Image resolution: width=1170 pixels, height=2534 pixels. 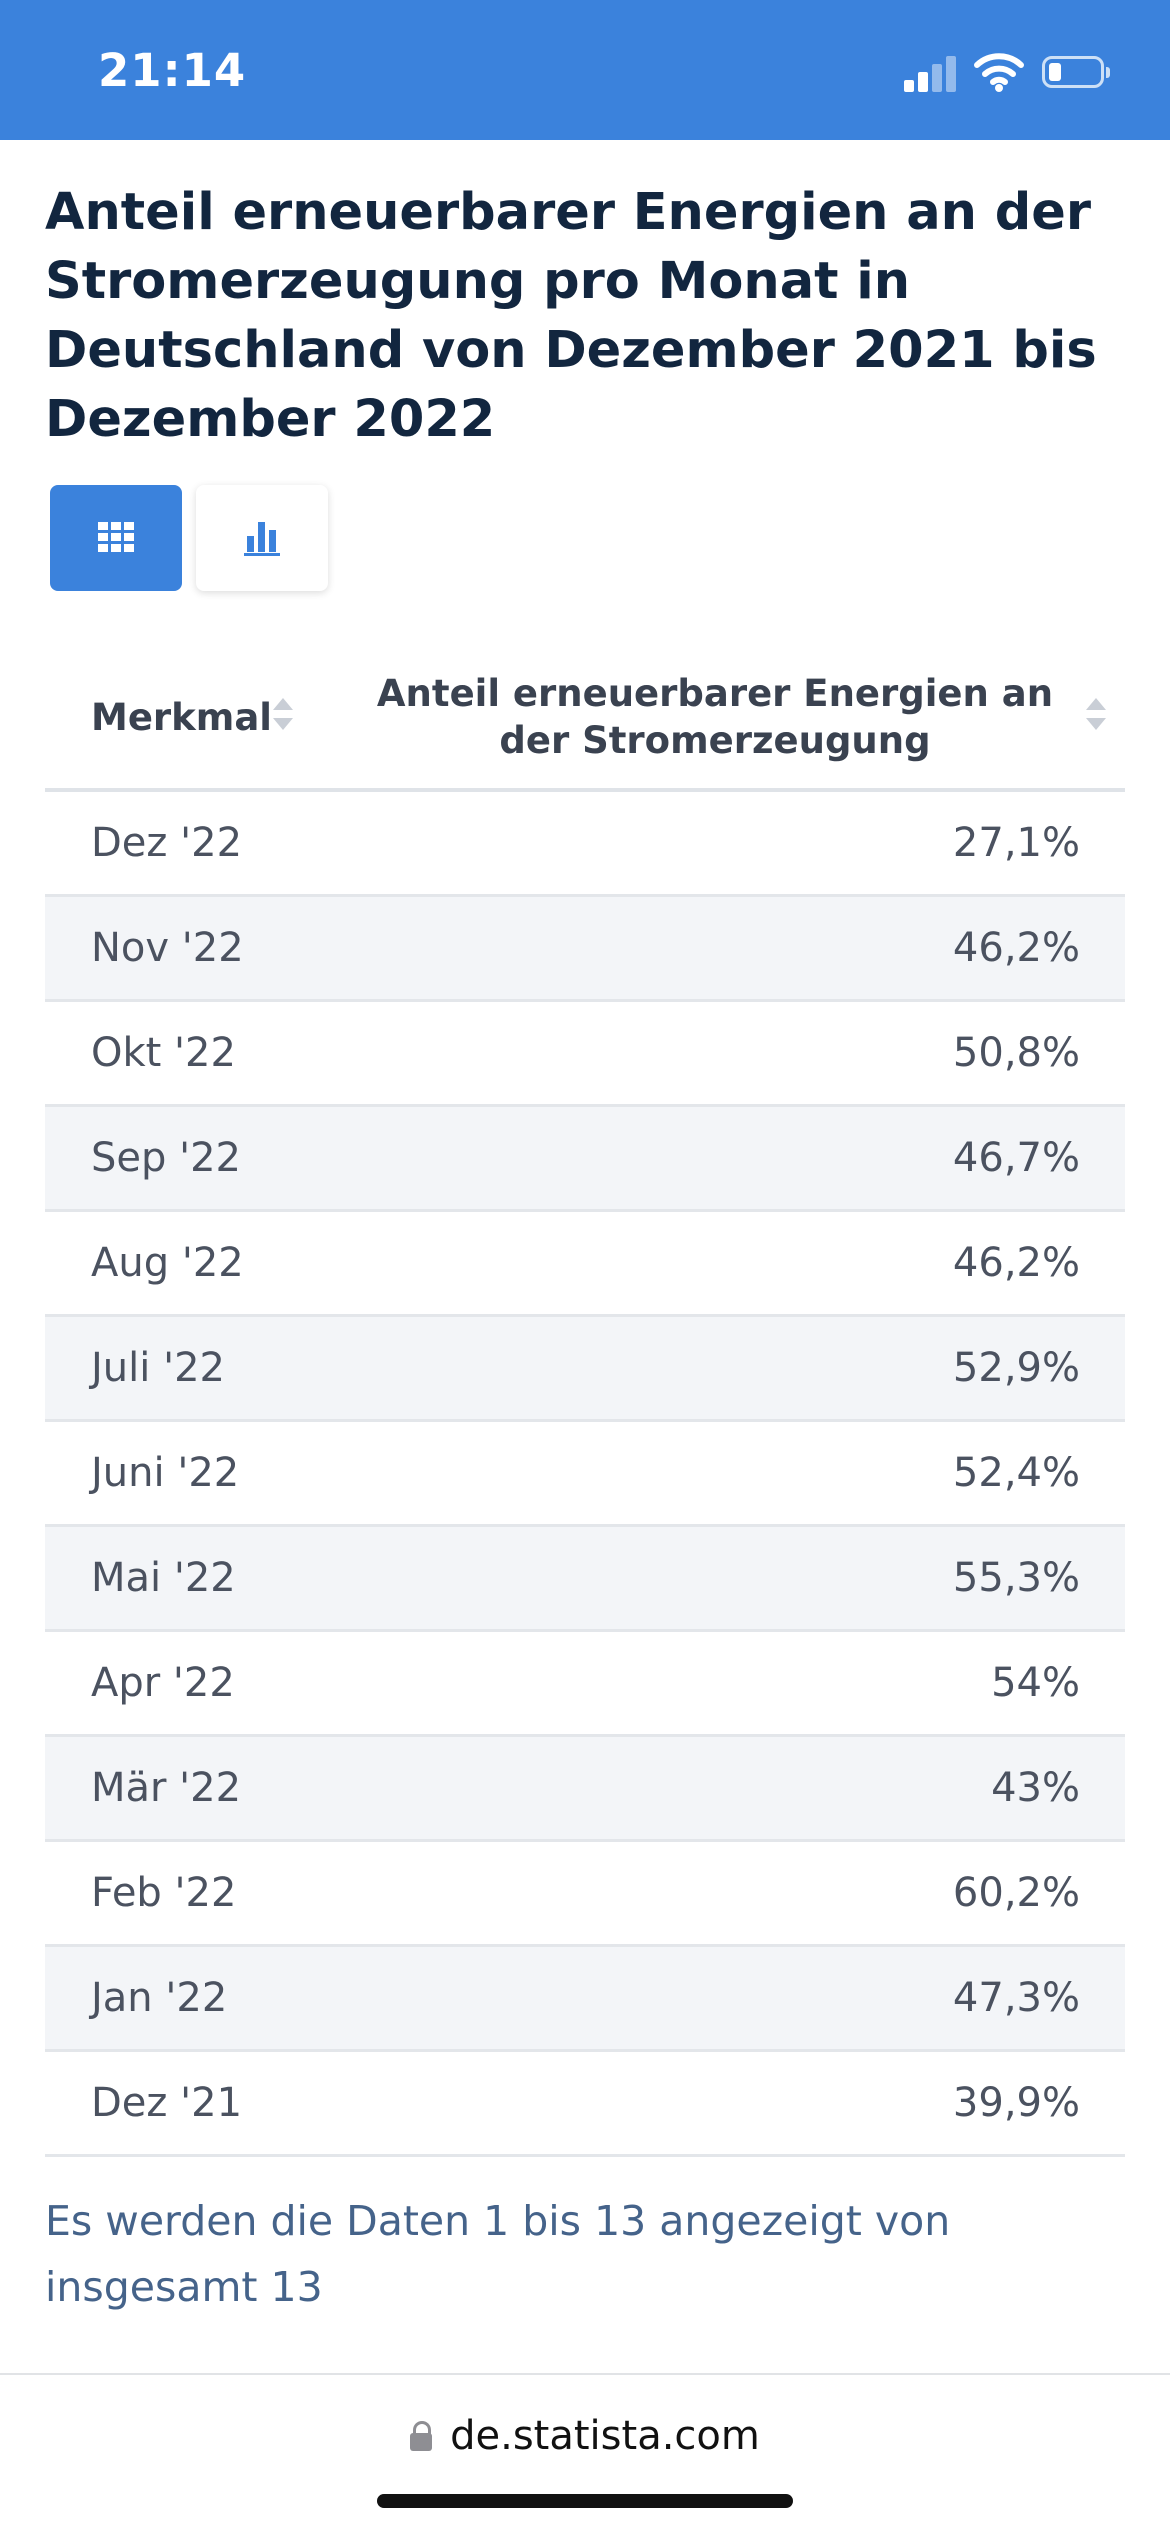 What do you see at coordinates (585, 844) in the screenshot?
I see `table-row: Dez '22 27,1%` at bounding box center [585, 844].